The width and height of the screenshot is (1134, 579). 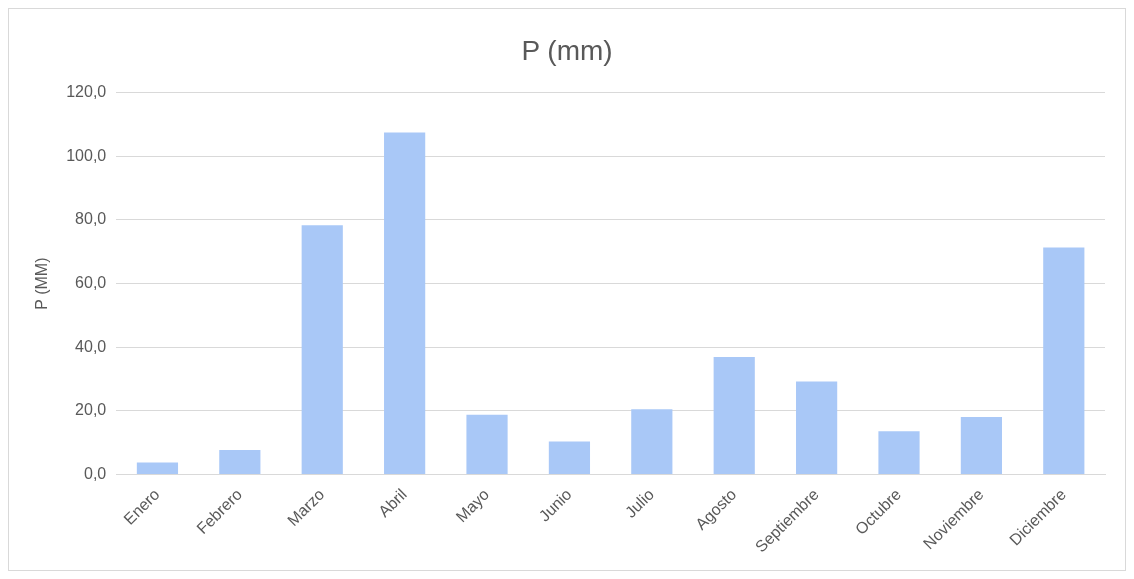 I want to click on y-tick-label: 80,0, so click(x=91, y=219).